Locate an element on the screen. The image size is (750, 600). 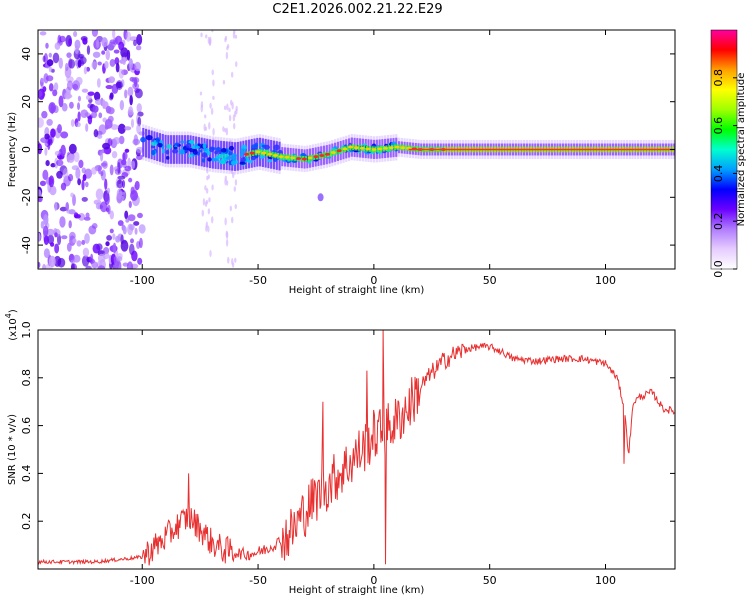
colorbar-tick-label: 0.6 is located at coordinates (718, 126).